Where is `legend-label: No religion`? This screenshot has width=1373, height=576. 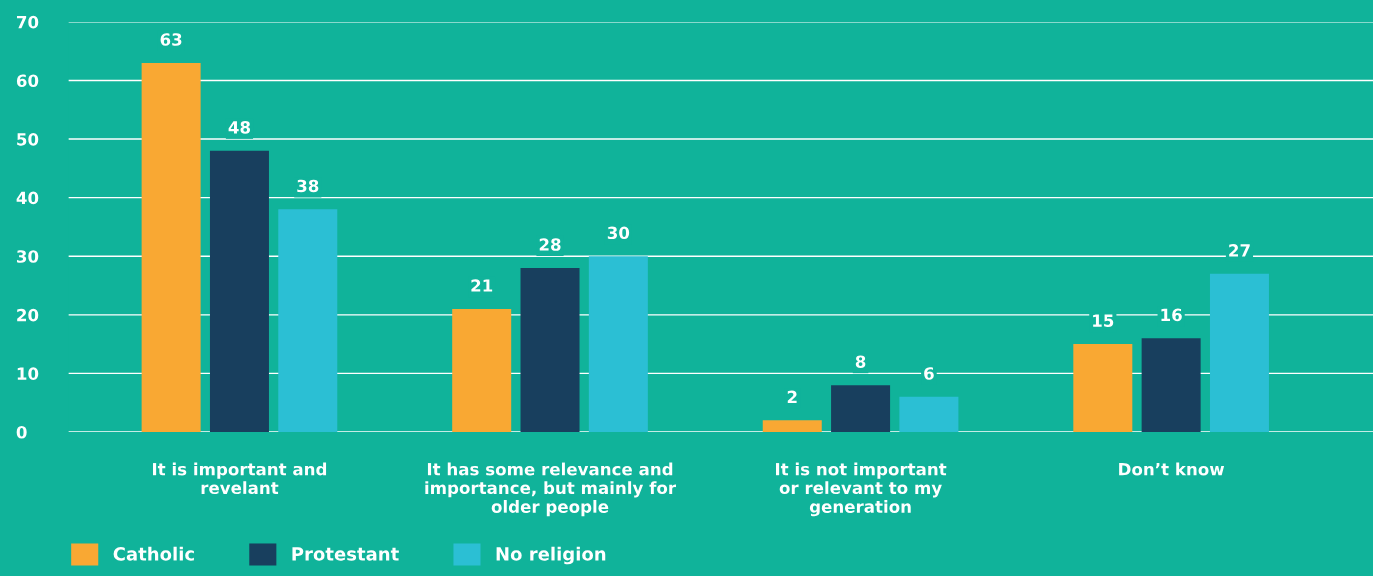 legend-label: No religion is located at coordinates (551, 555).